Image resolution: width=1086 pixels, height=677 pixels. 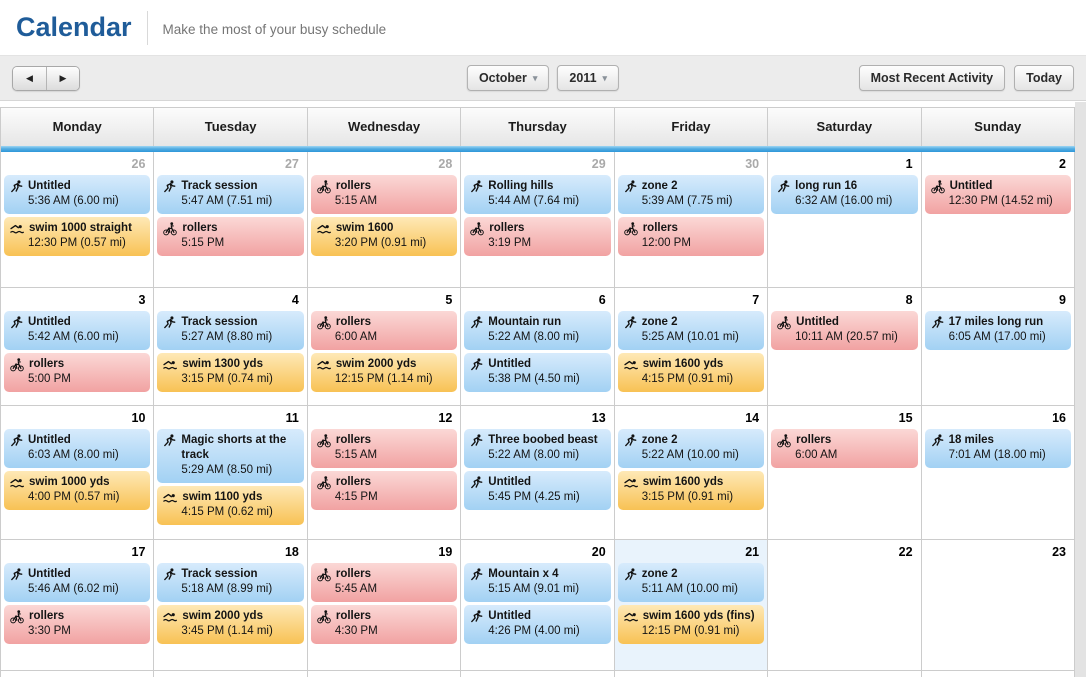 I want to click on event-run: 17 miles long run 6:05 AM (17.00 mi), so click(x=997, y=330).